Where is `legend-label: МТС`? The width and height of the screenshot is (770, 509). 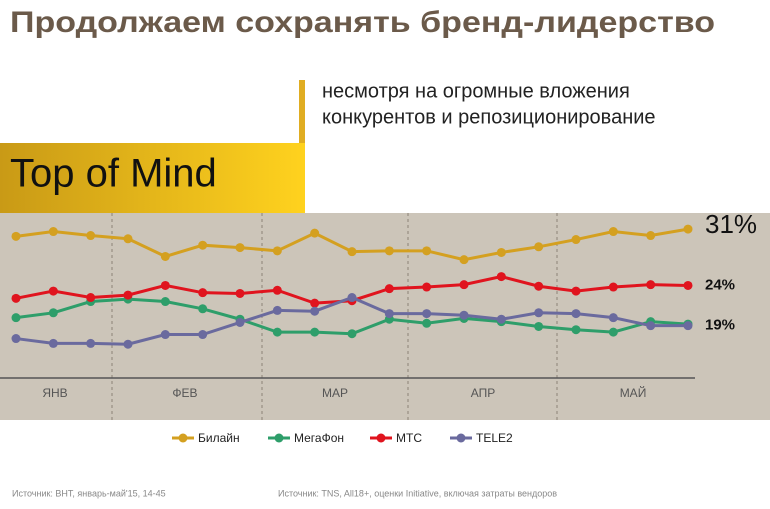
legend-label: МТС is located at coordinates (409, 438).